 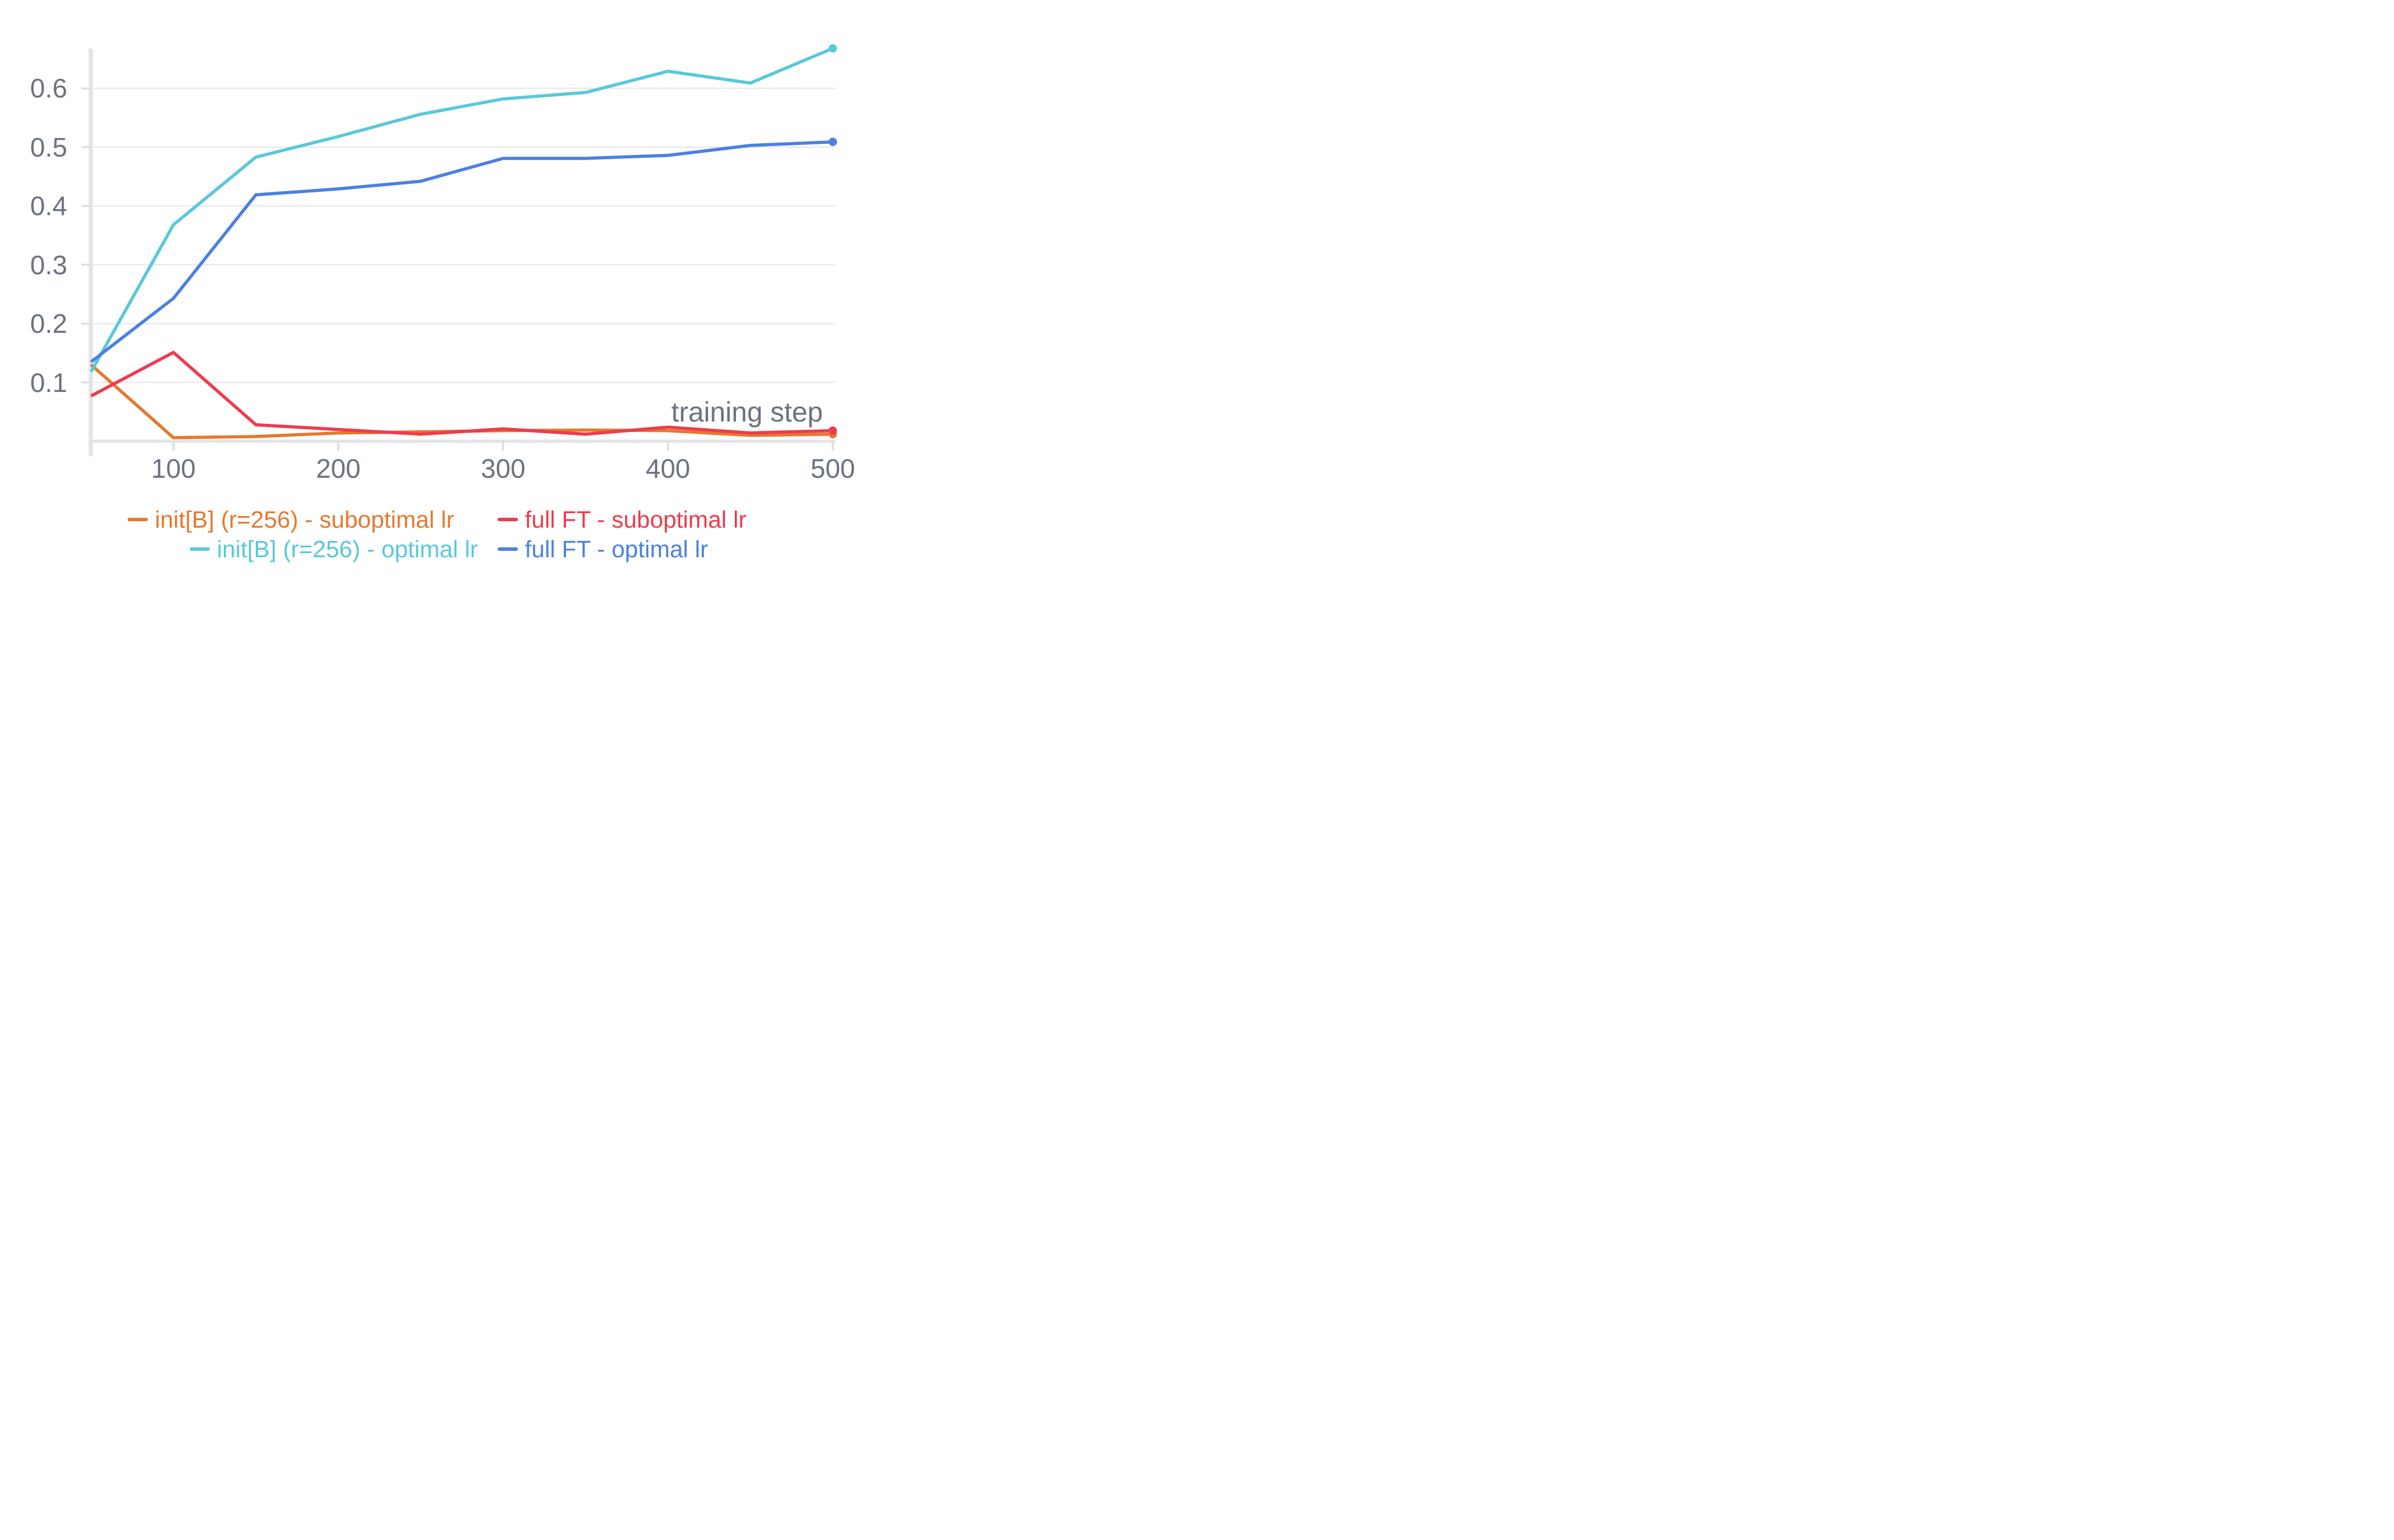 What do you see at coordinates (508, 549) in the screenshot?
I see `legend-line-marker-blue` at bounding box center [508, 549].